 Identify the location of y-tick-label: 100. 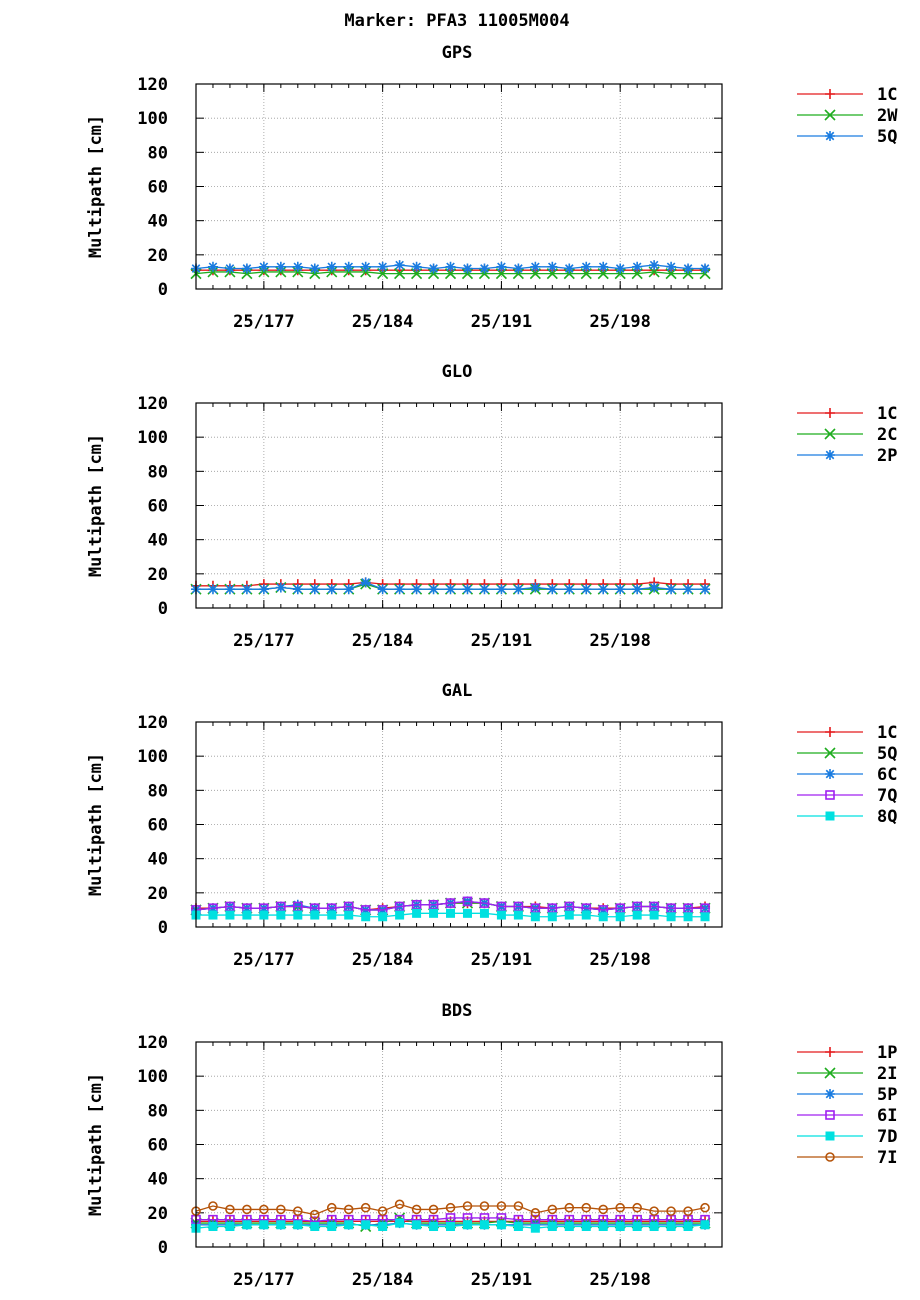
(152, 1077).